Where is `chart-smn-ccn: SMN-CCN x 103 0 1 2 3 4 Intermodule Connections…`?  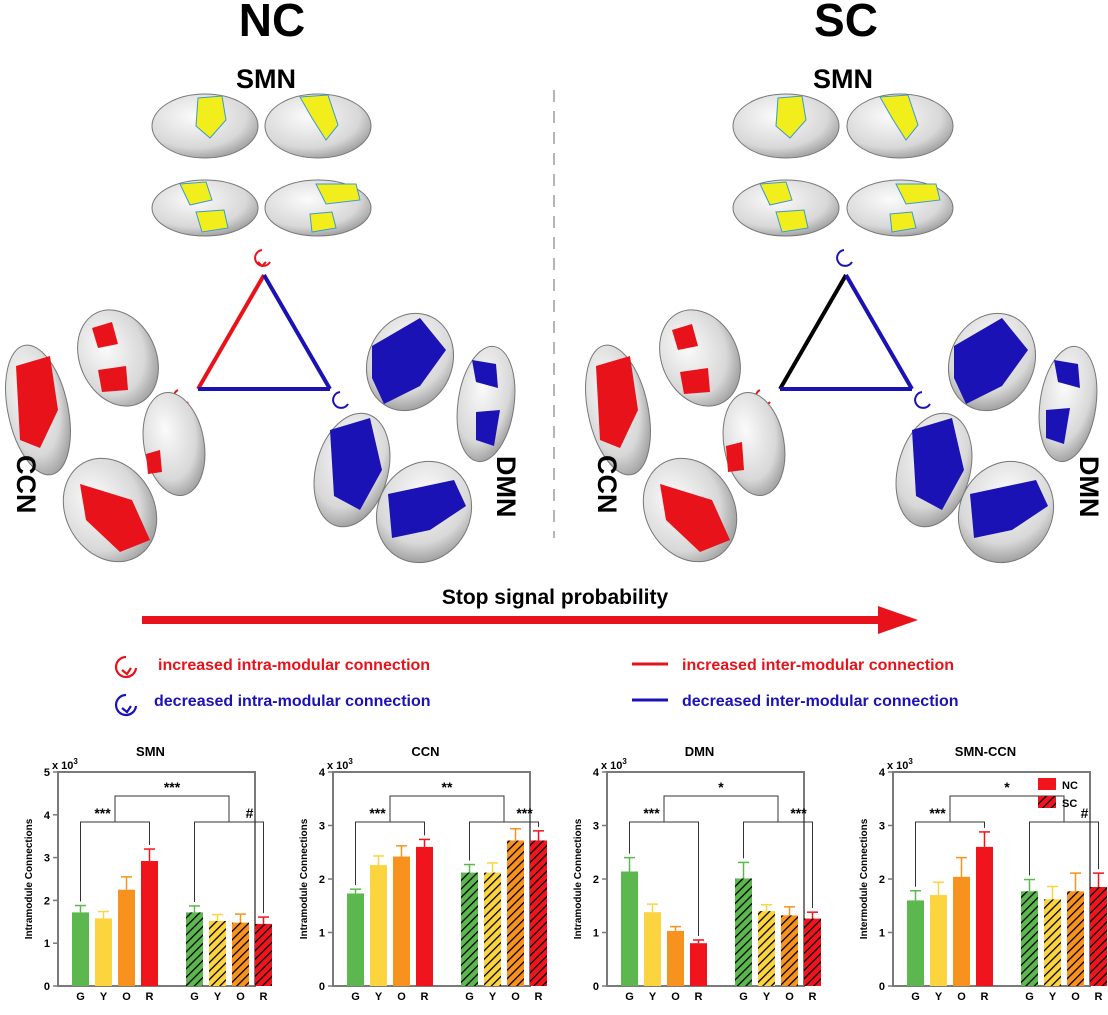
chart-smn-ccn: SMN-CCN x 103 0 1 2 3 4 Intermodule Connections… is located at coordinates (983, 873).